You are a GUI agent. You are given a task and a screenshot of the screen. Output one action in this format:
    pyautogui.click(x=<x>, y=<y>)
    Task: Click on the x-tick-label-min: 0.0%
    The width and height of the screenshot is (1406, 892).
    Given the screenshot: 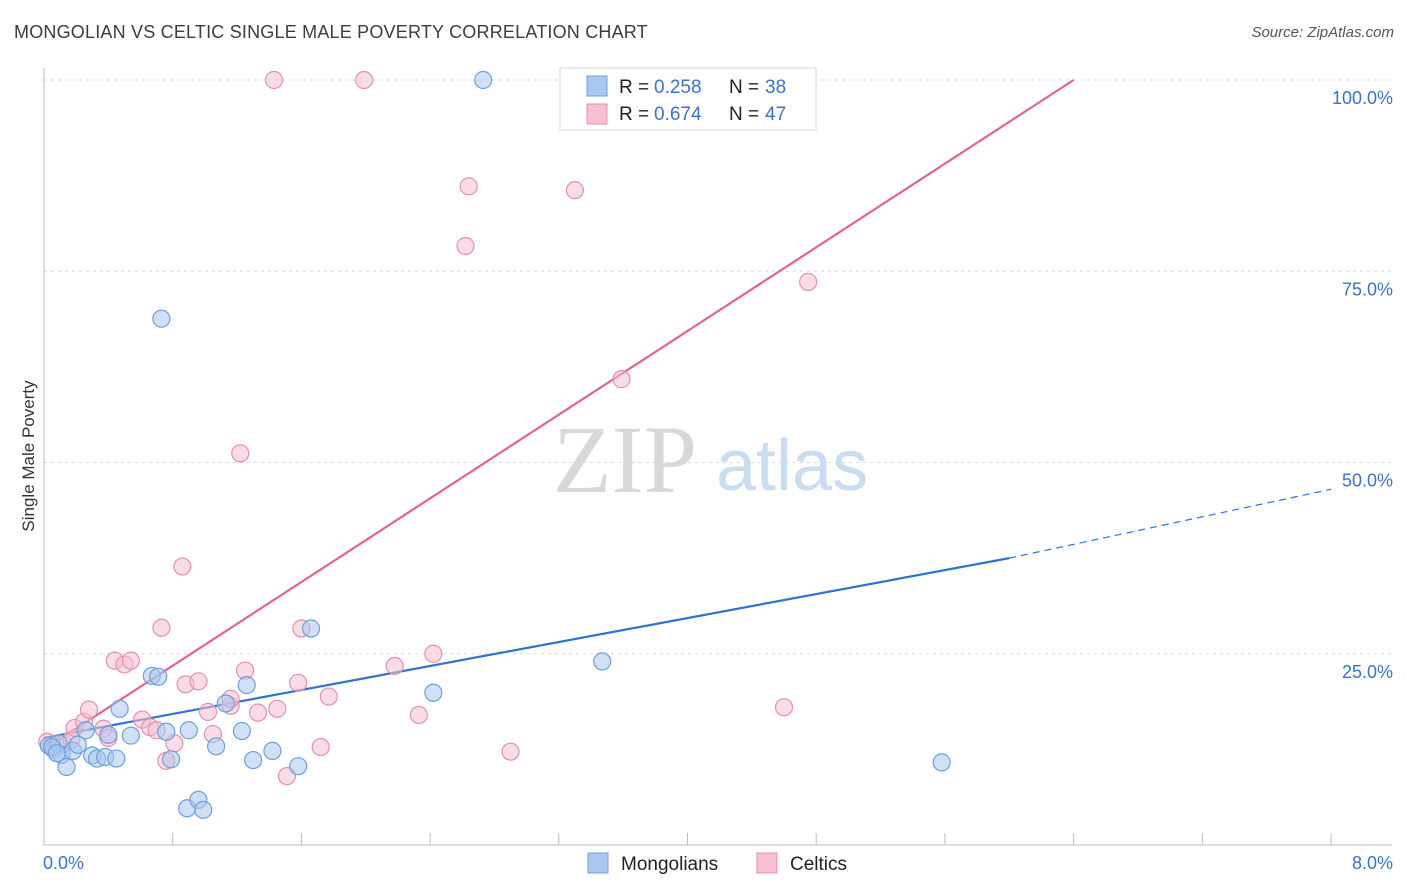 What is the action you would take?
    pyautogui.click(x=63, y=863)
    